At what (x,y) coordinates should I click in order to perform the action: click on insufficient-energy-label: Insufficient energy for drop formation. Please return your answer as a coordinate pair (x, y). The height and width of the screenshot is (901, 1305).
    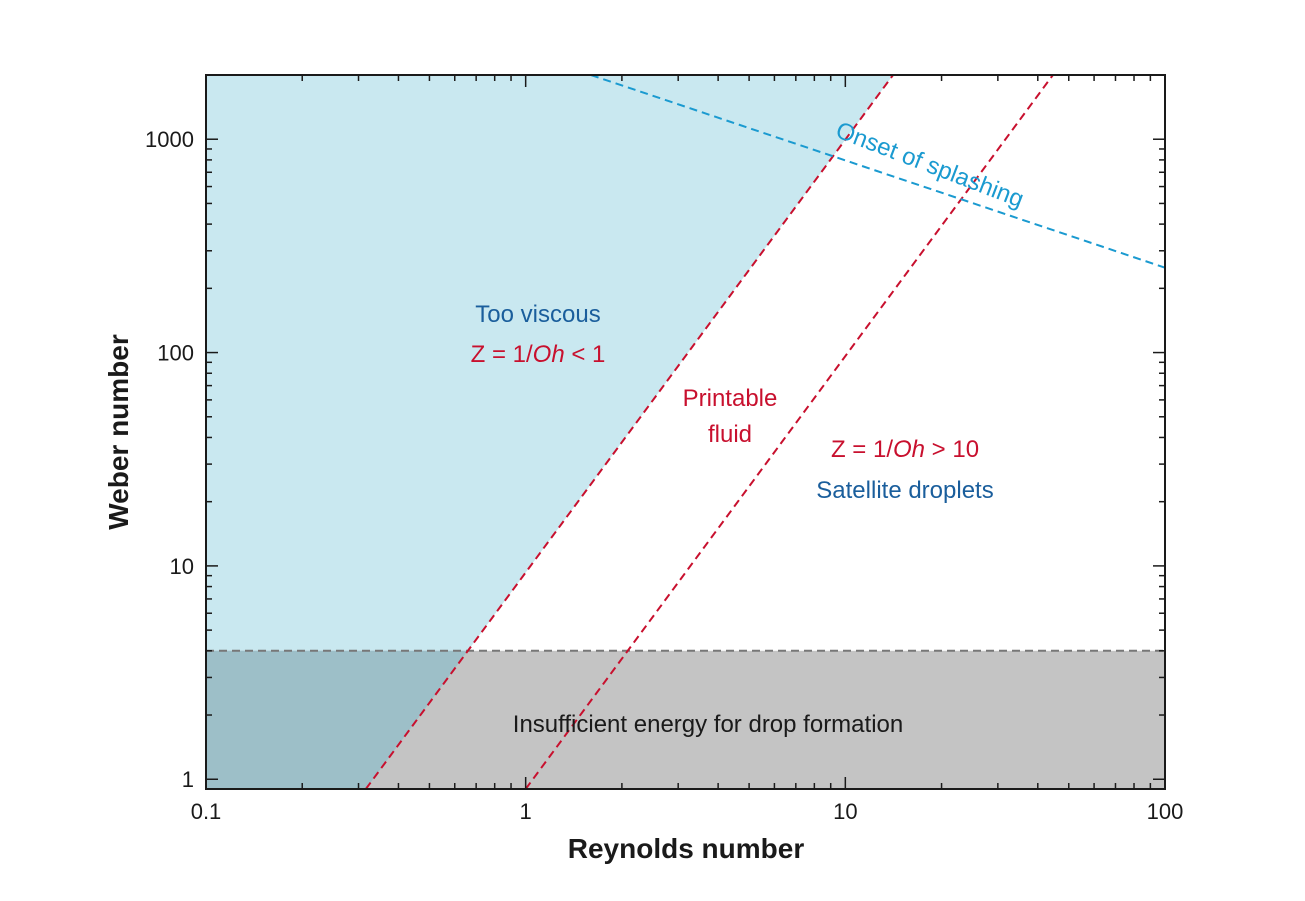
    Looking at the image, I should click on (708, 724).